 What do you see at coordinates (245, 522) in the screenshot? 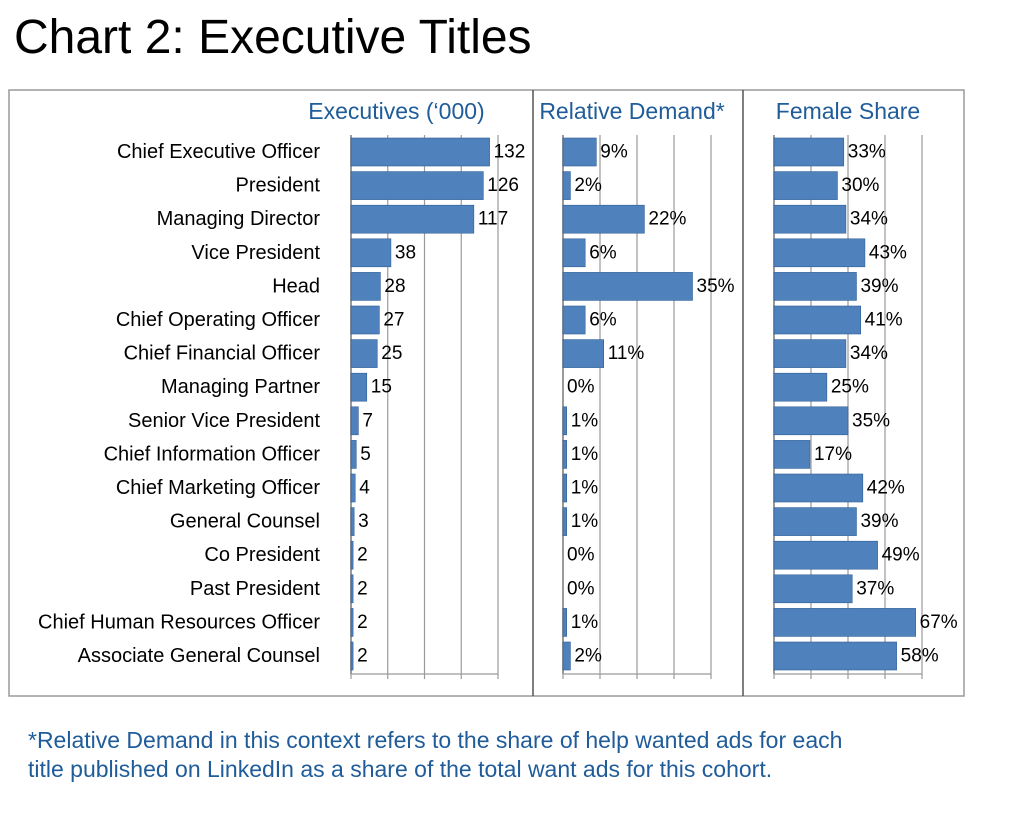
I see `category-label: General Counsel` at bounding box center [245, 522].